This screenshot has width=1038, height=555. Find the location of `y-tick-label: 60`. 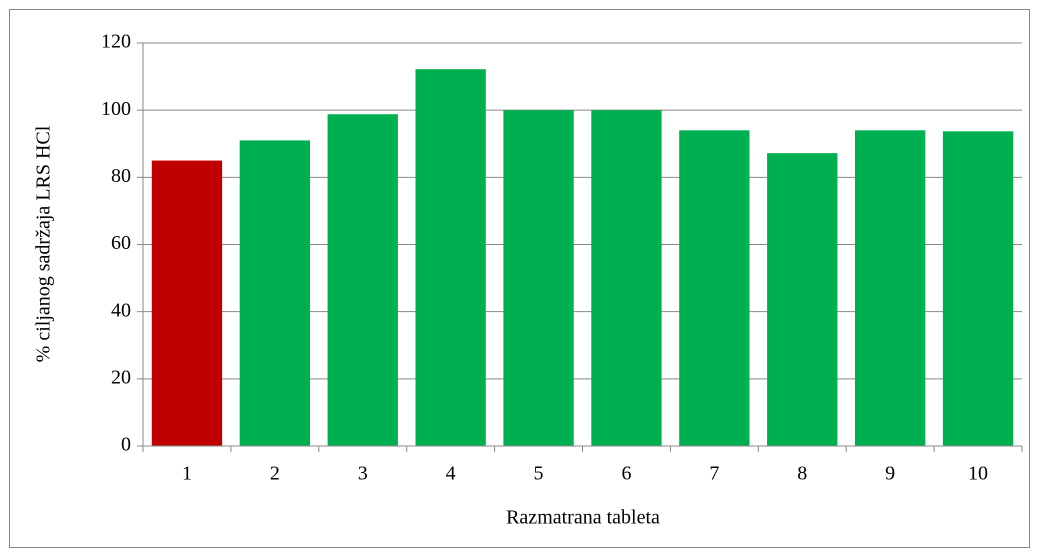

y-tick-label: 60 is located at coordinates (121, 243).